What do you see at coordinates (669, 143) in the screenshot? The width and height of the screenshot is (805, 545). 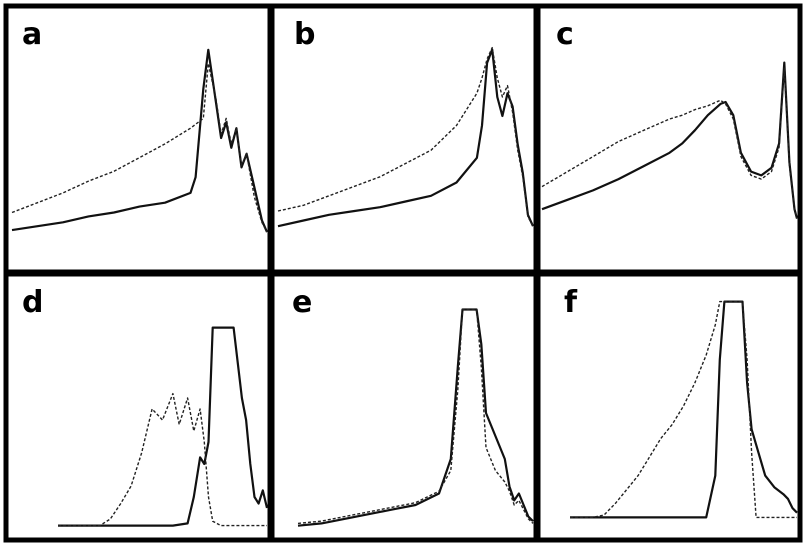 I see `trace-c-dashed` at bounding box center [669, 143].